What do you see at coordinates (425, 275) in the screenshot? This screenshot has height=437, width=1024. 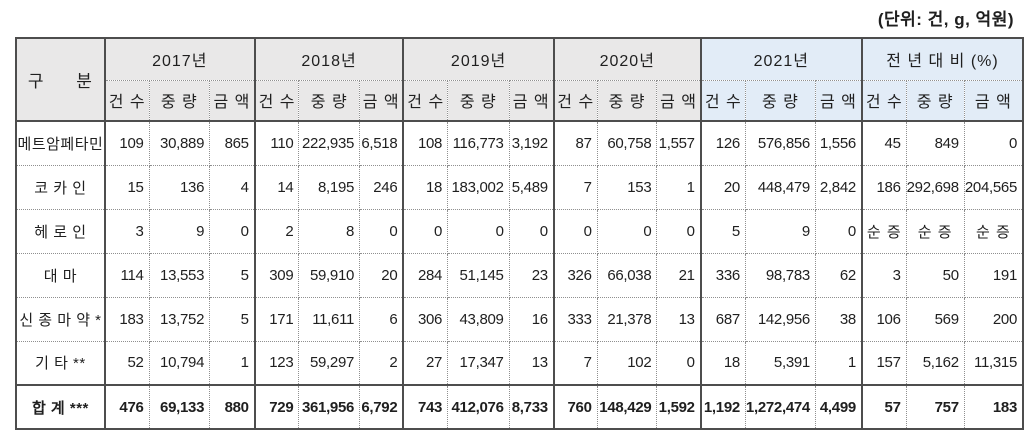 I see `data-cell: 284` at bounding box center [425, 275].